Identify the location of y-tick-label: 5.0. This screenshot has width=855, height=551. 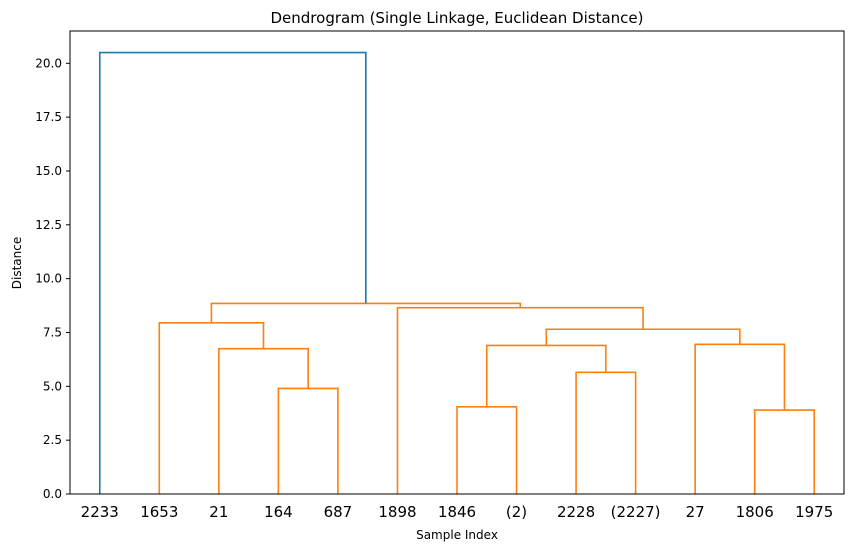
(52, 386).